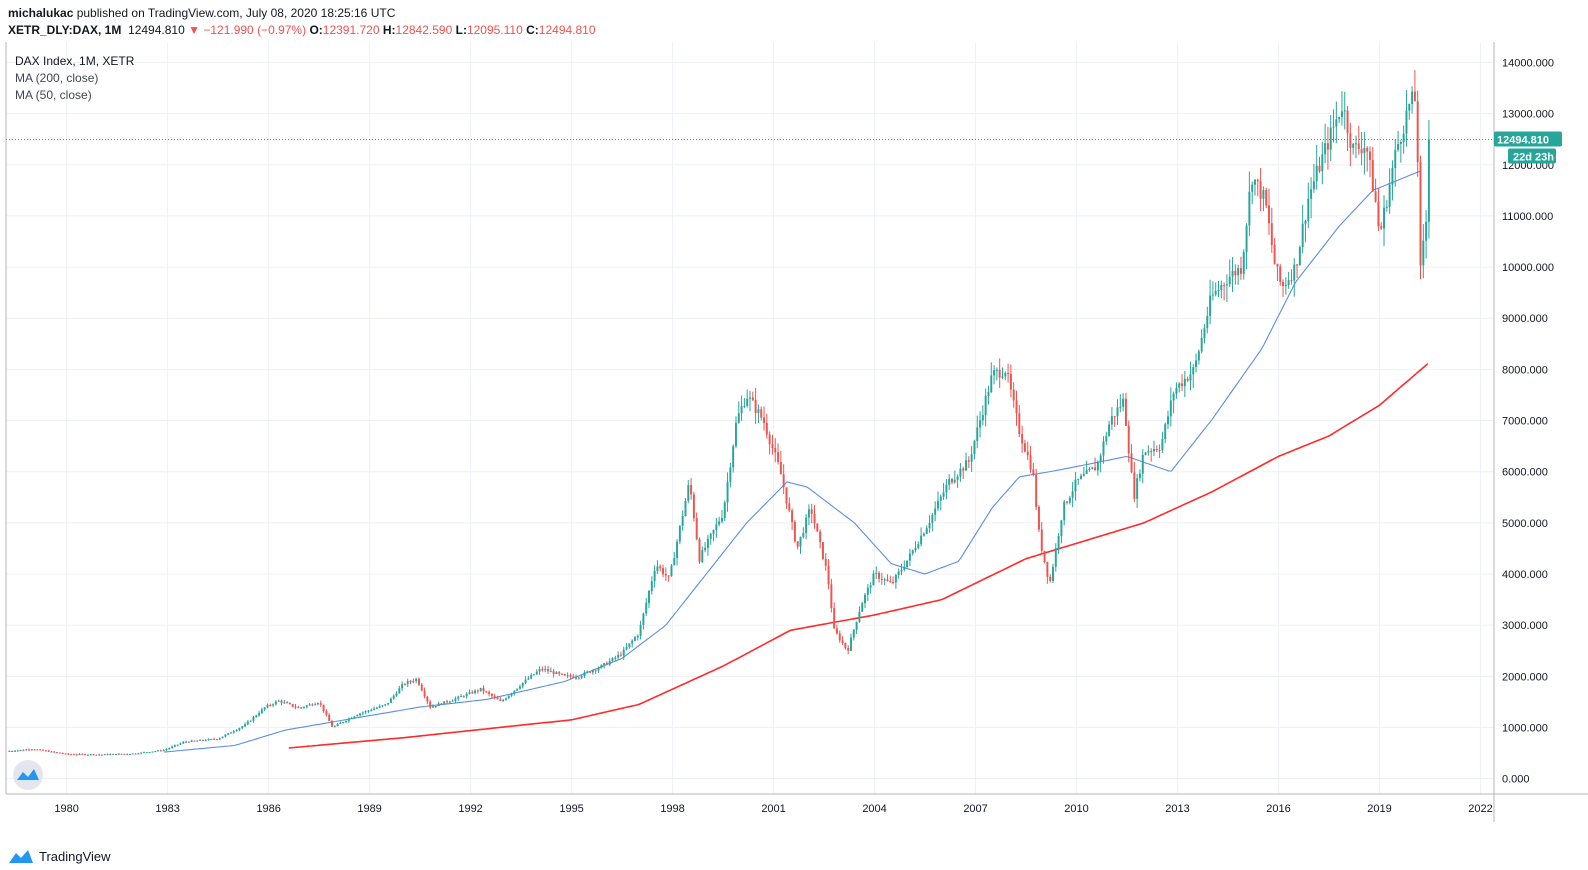 This screenshot has width=1588, height=870. What do you see at coordinates (57, 78) in the screenshot?
I see `legend-ma200: MA (200, close)` at bounding box center [57, 78].